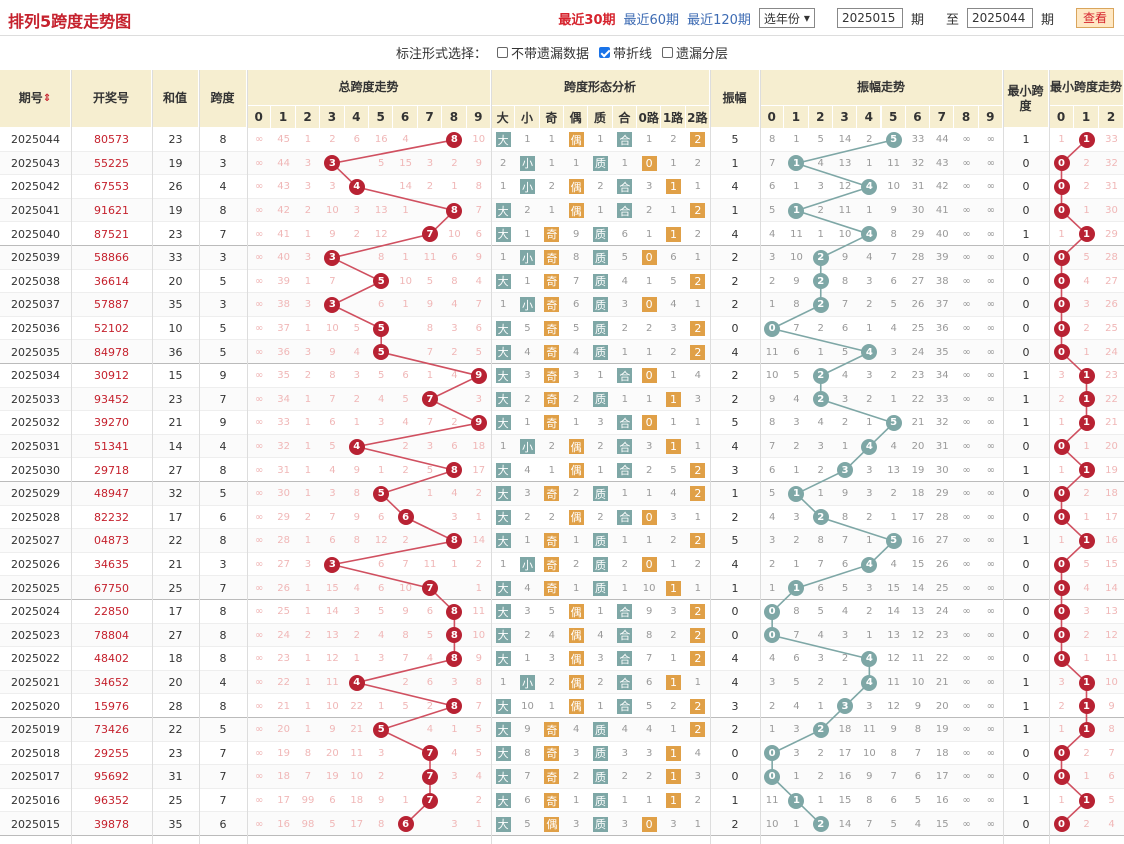 The width and height of the screenshot is (1124, 844). I want to click on span-cell: 7, so click(223, 753).